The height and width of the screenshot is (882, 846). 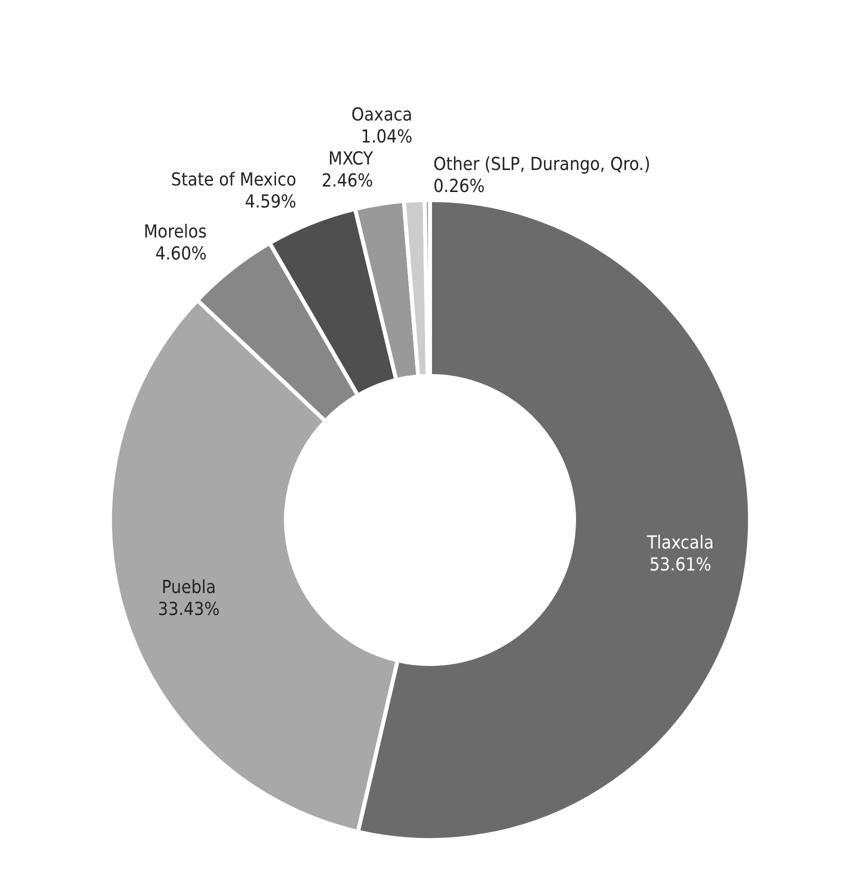 What do you see at coordinates (175, 232) in the screenshot?
I see `slice-label: Morelos` at bounding box center [175, 232].